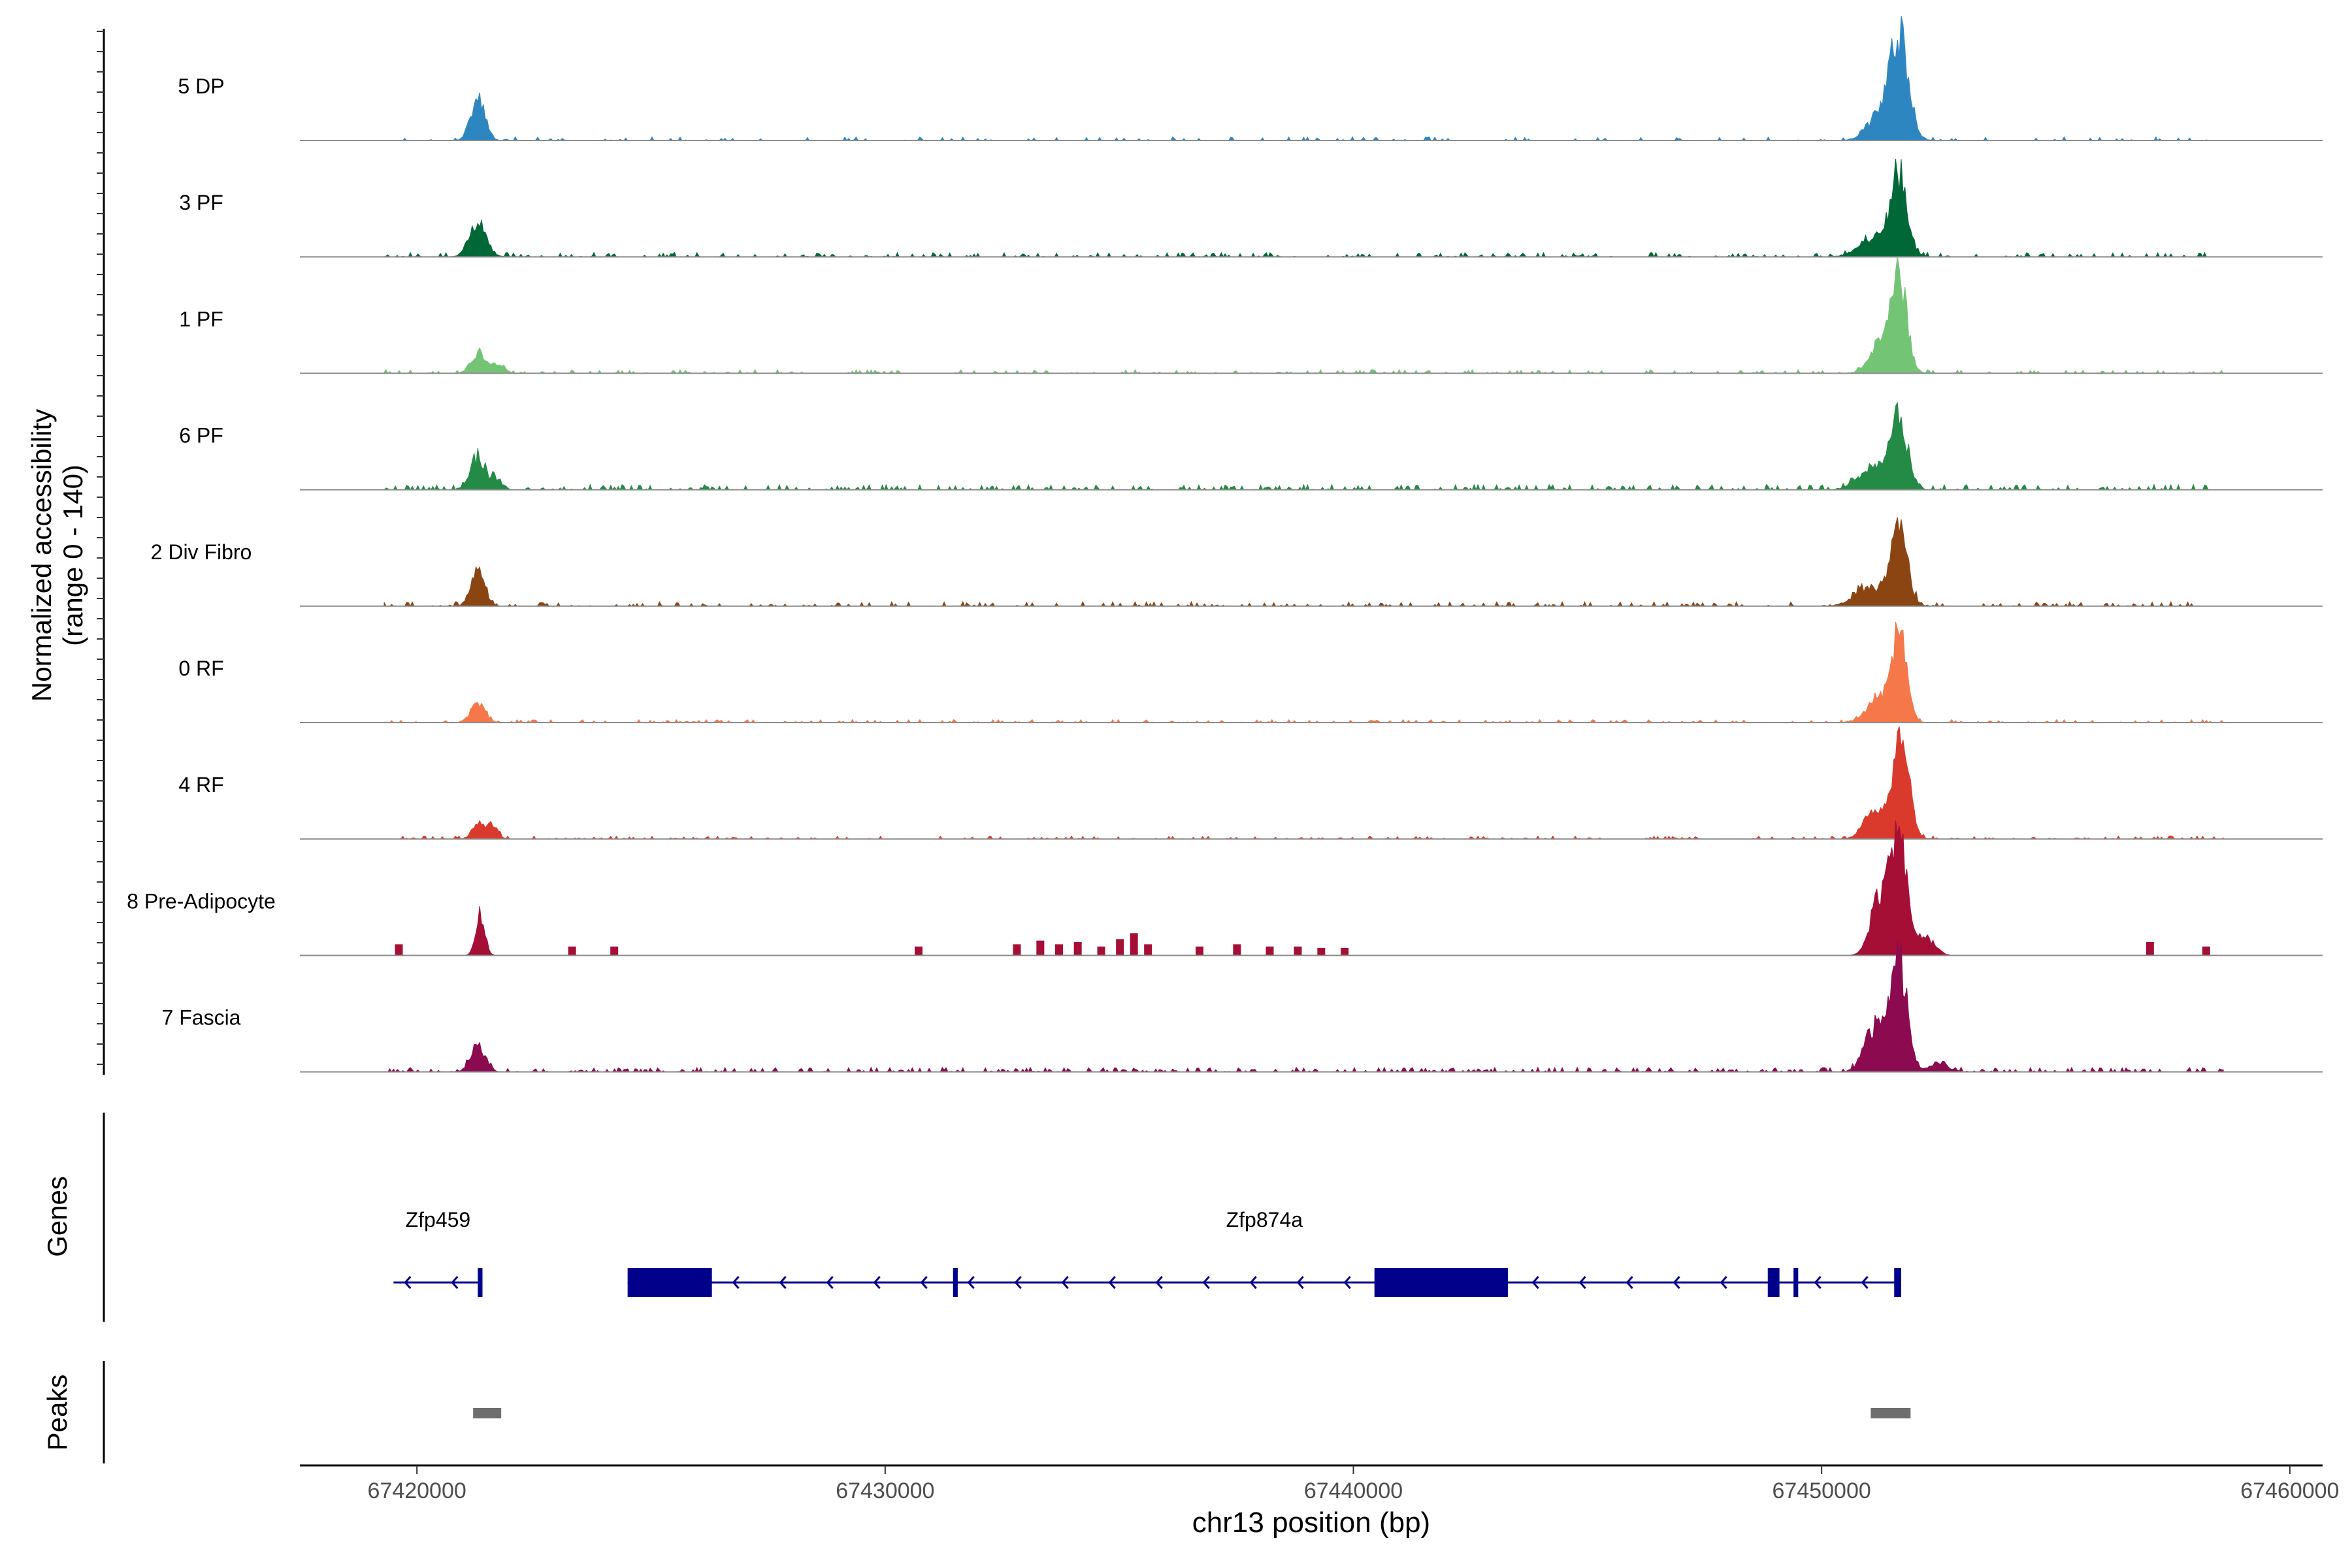  I want to click on track-label: 7 Fascia, so click(201, 1018).